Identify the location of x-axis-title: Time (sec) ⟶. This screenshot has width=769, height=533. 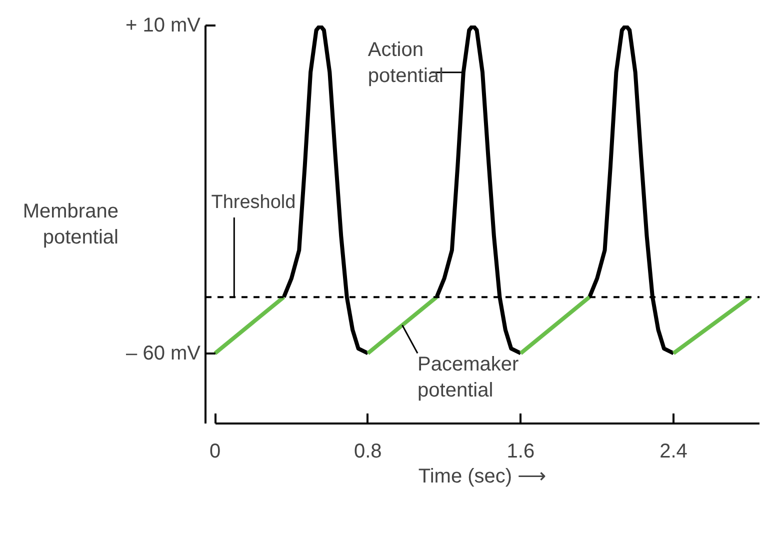
(482, 477).